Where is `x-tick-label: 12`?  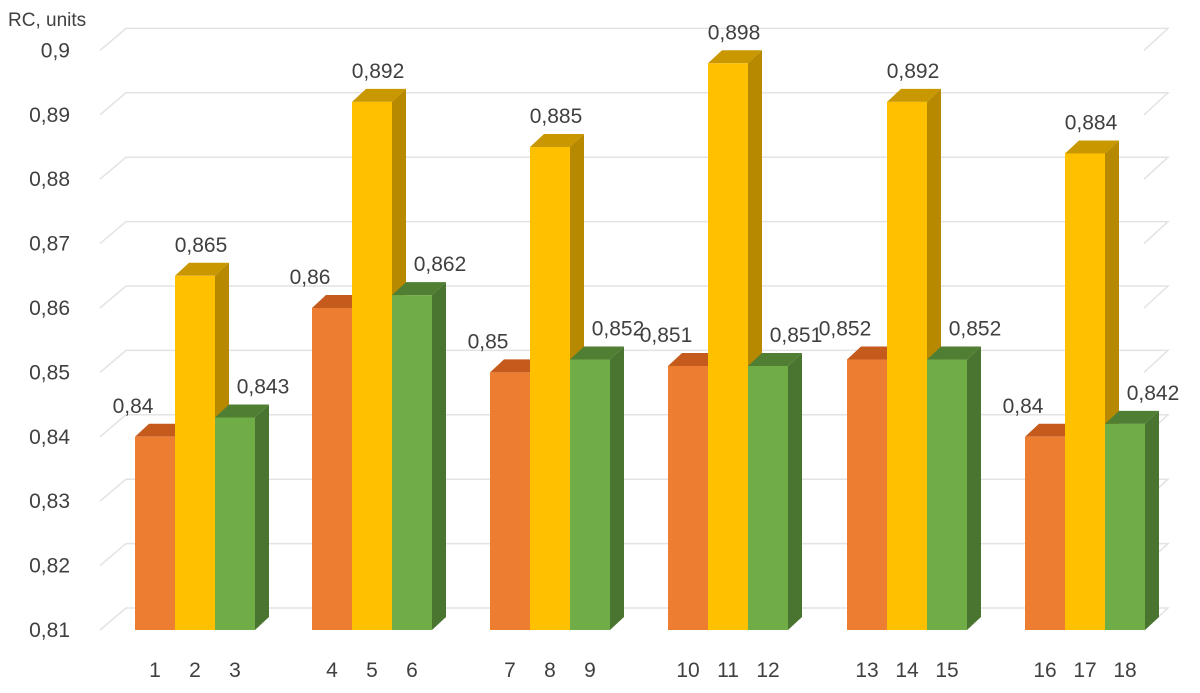
x-tick-label: 12 is located at coordinates (767, 670).